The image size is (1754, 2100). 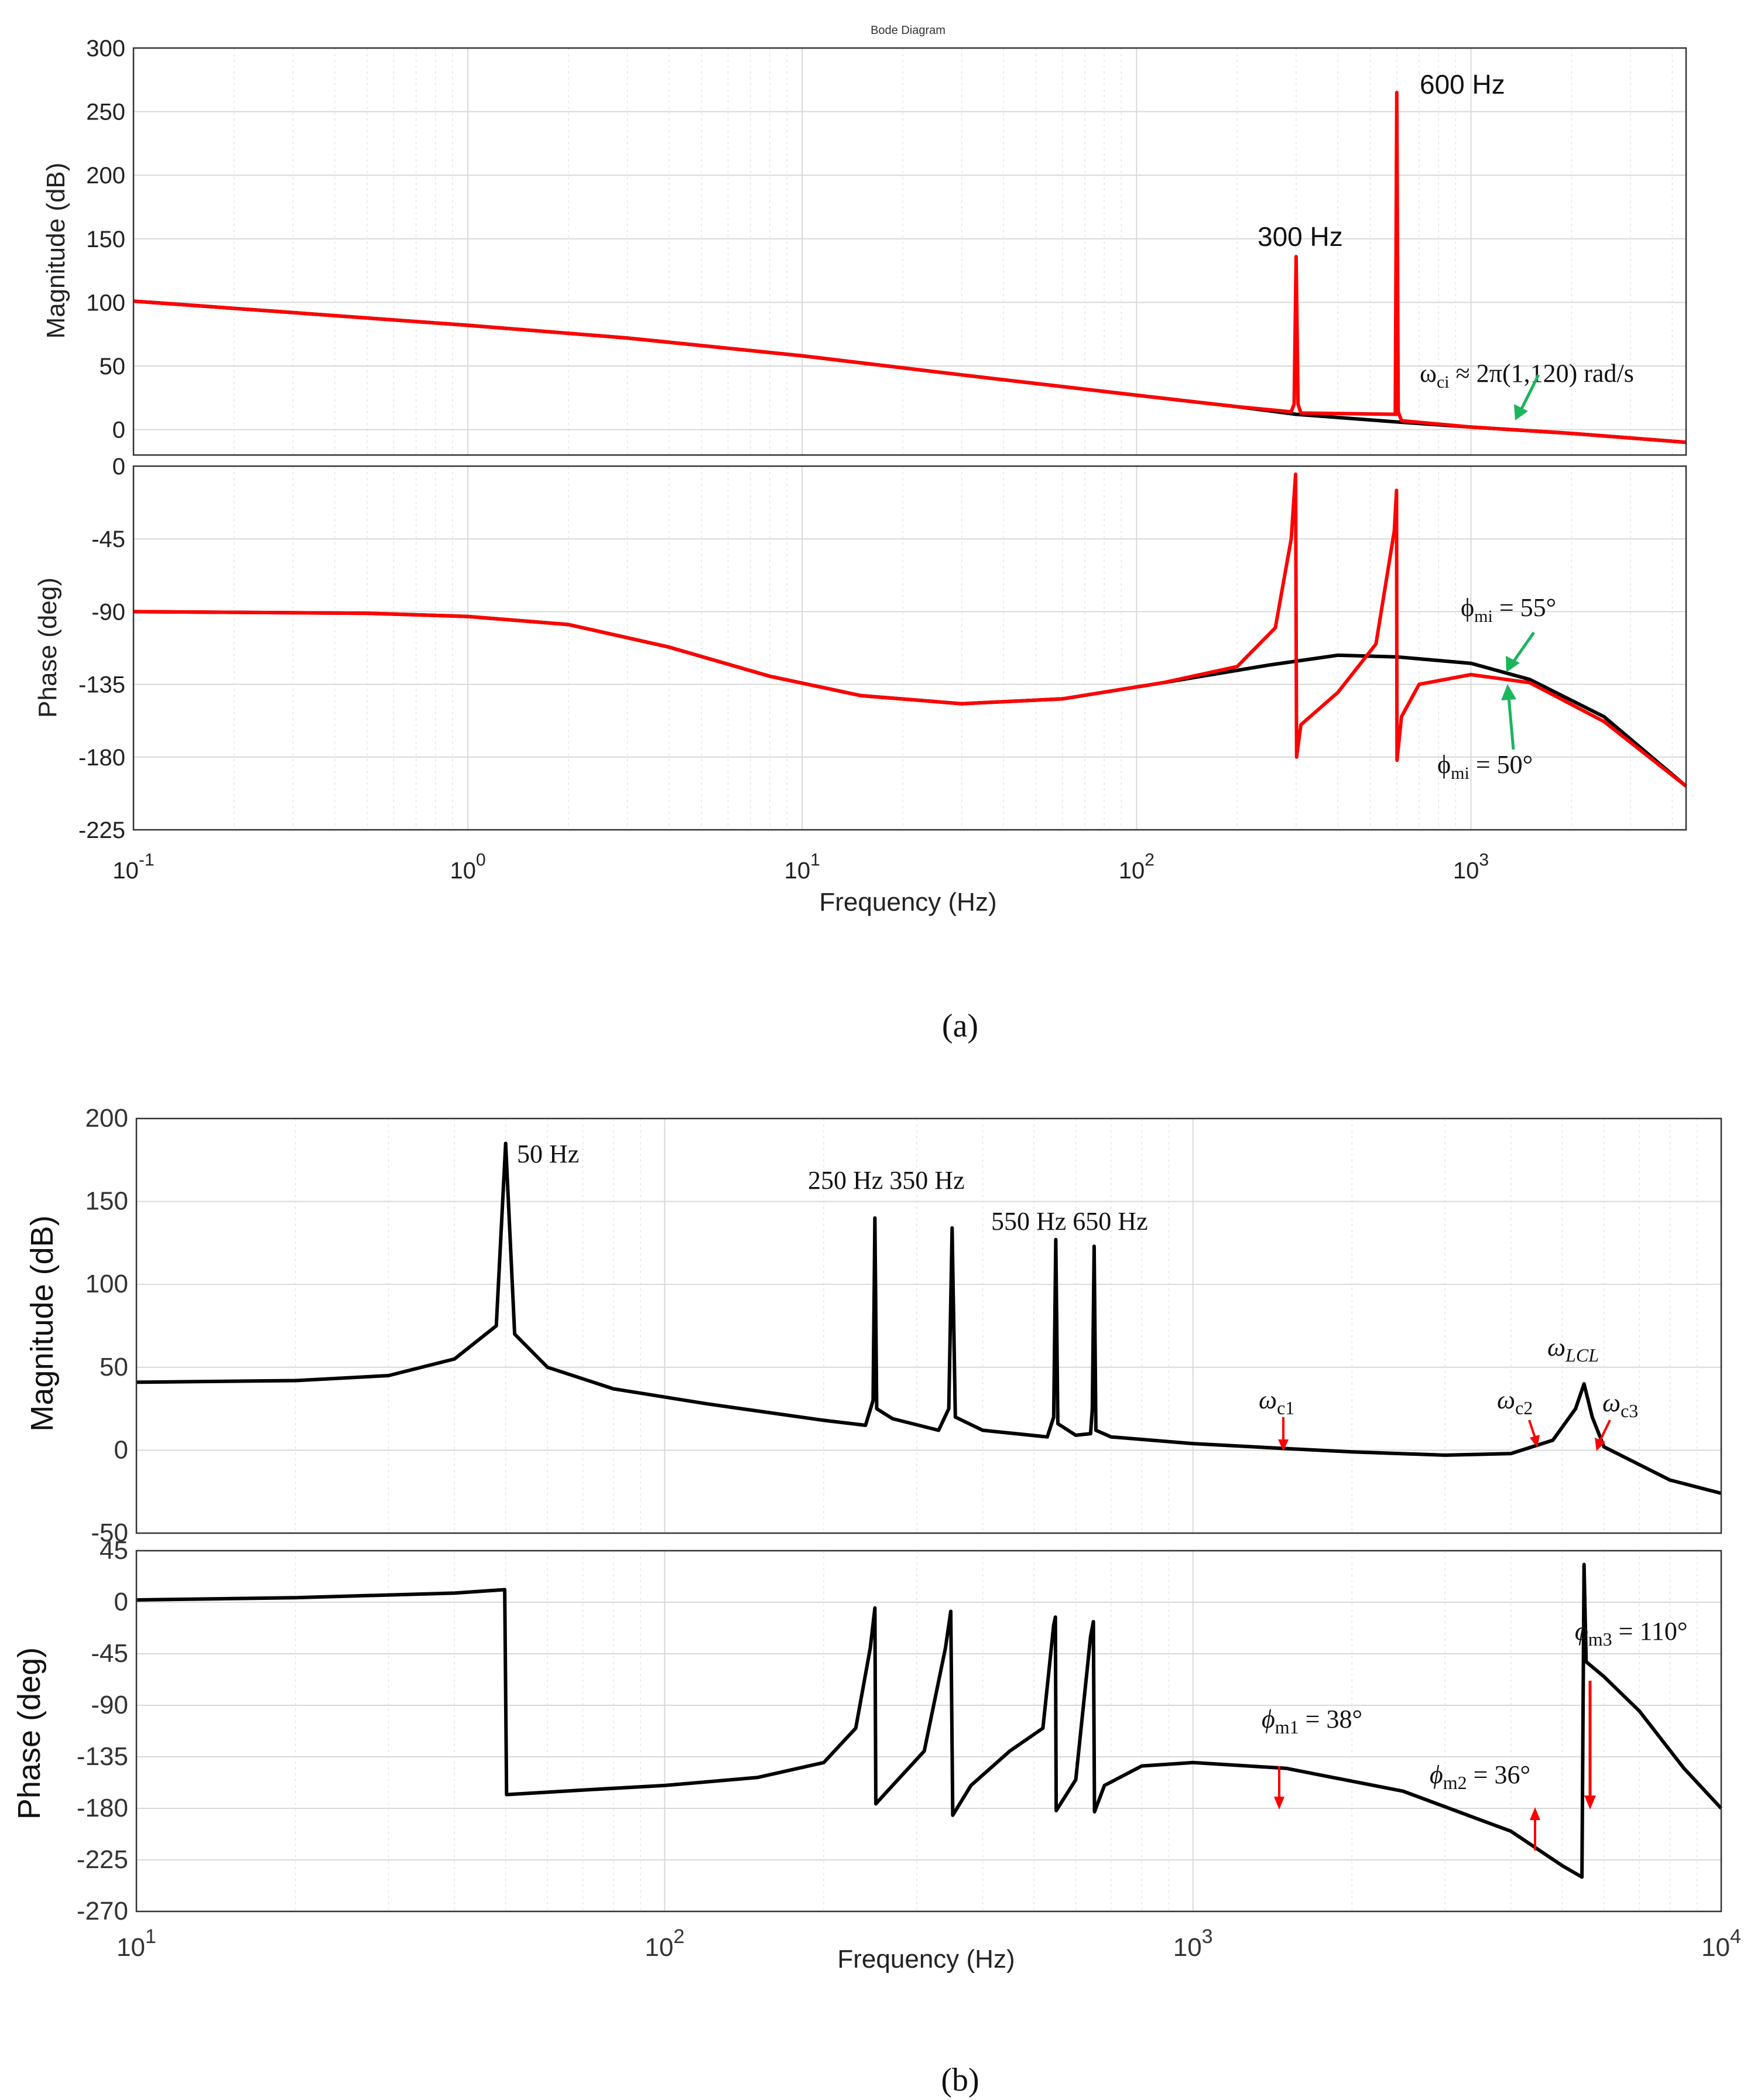 I want to click on annotation-omega-c1: ωc1, so click(x=1276, y=1402).